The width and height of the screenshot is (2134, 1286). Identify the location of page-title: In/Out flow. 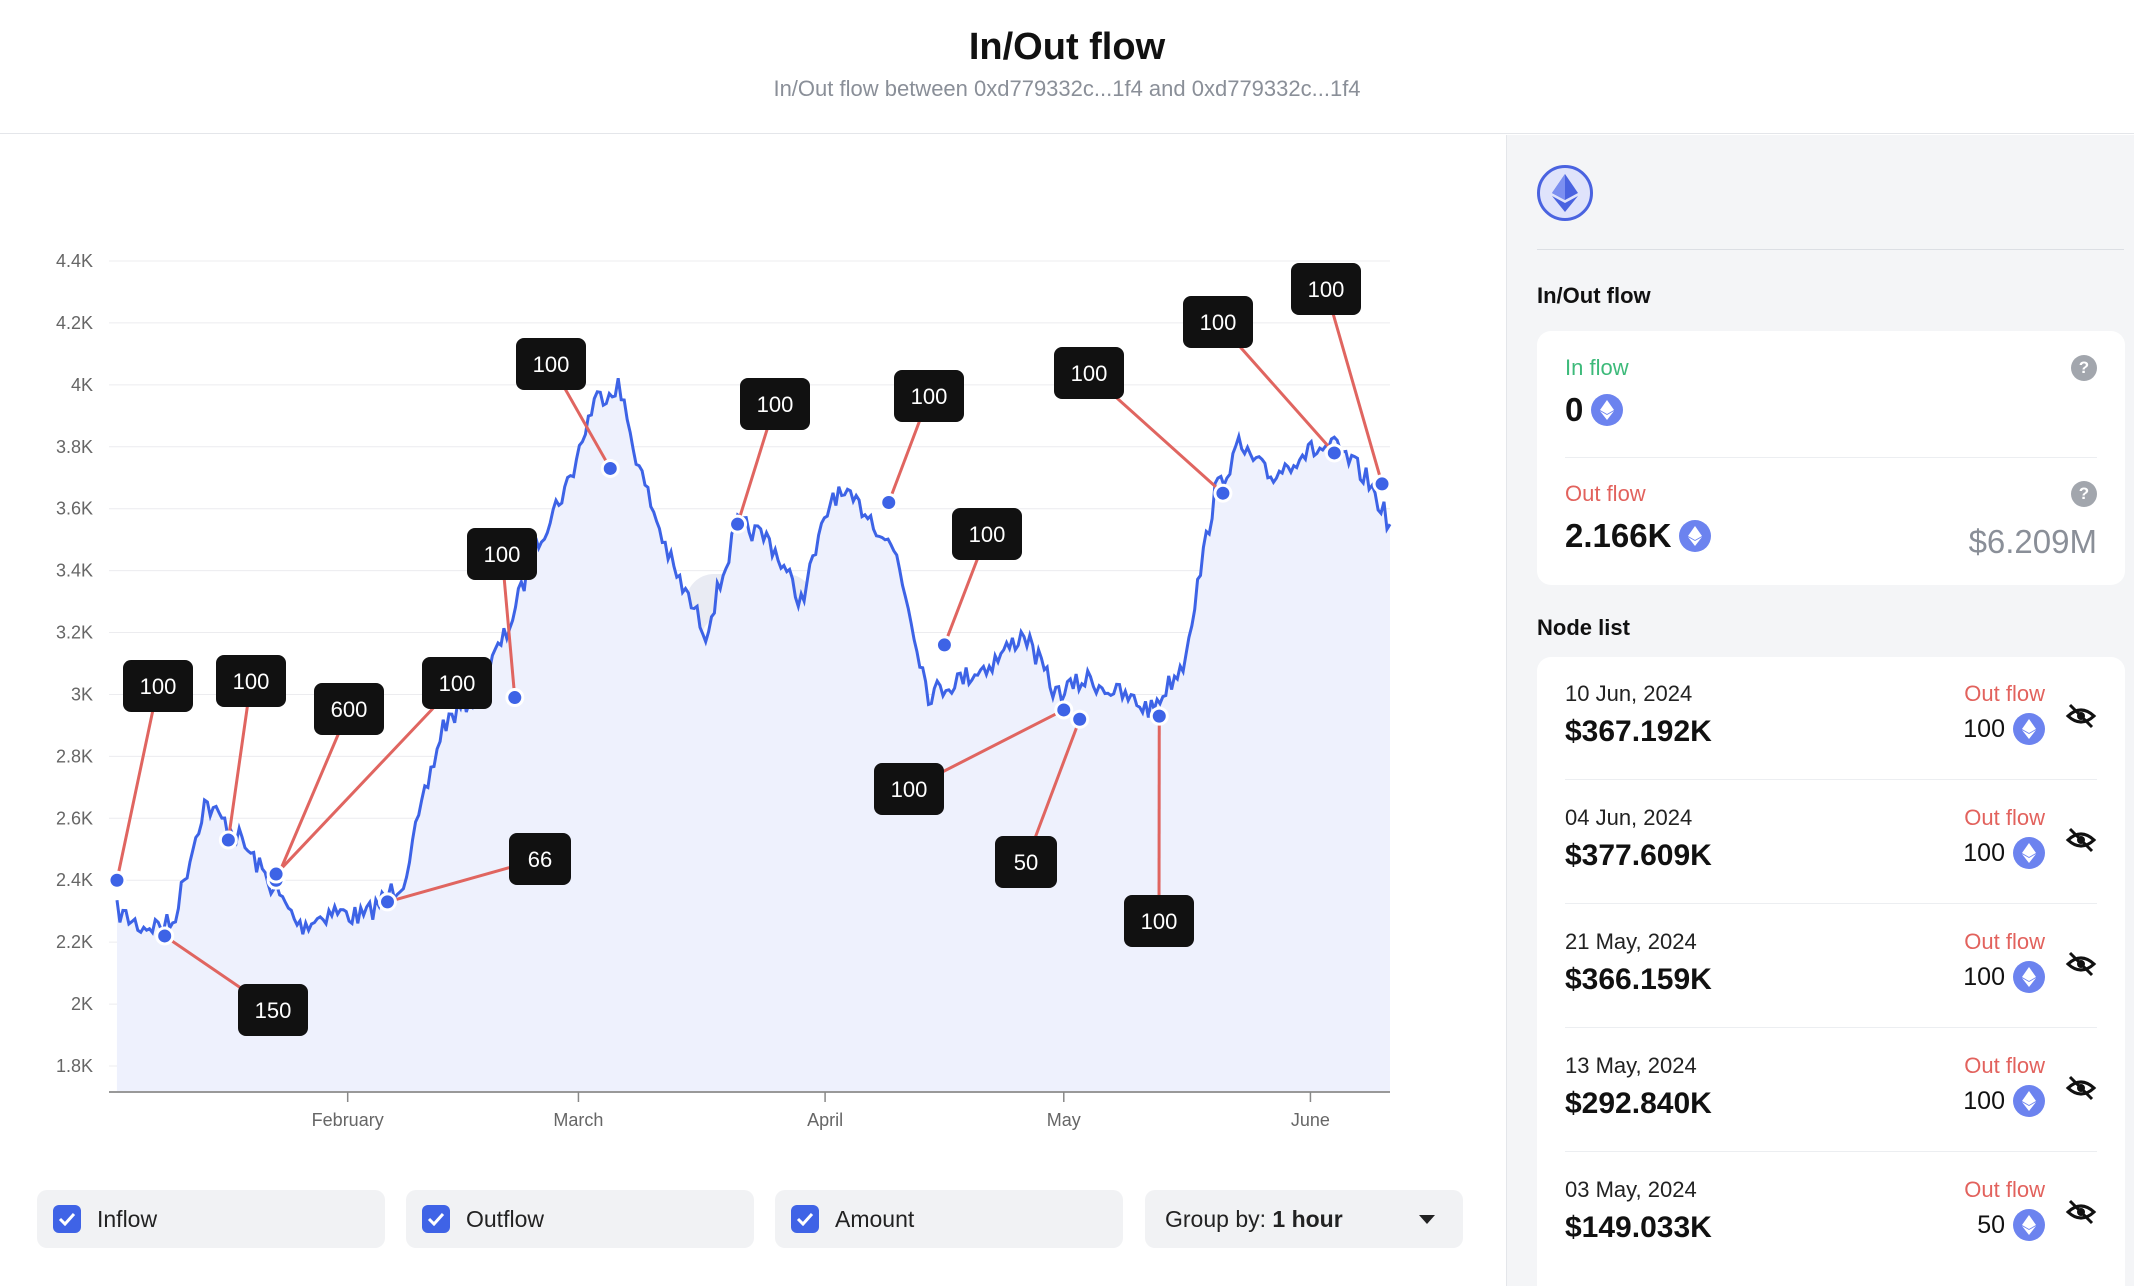
(1067, 47).